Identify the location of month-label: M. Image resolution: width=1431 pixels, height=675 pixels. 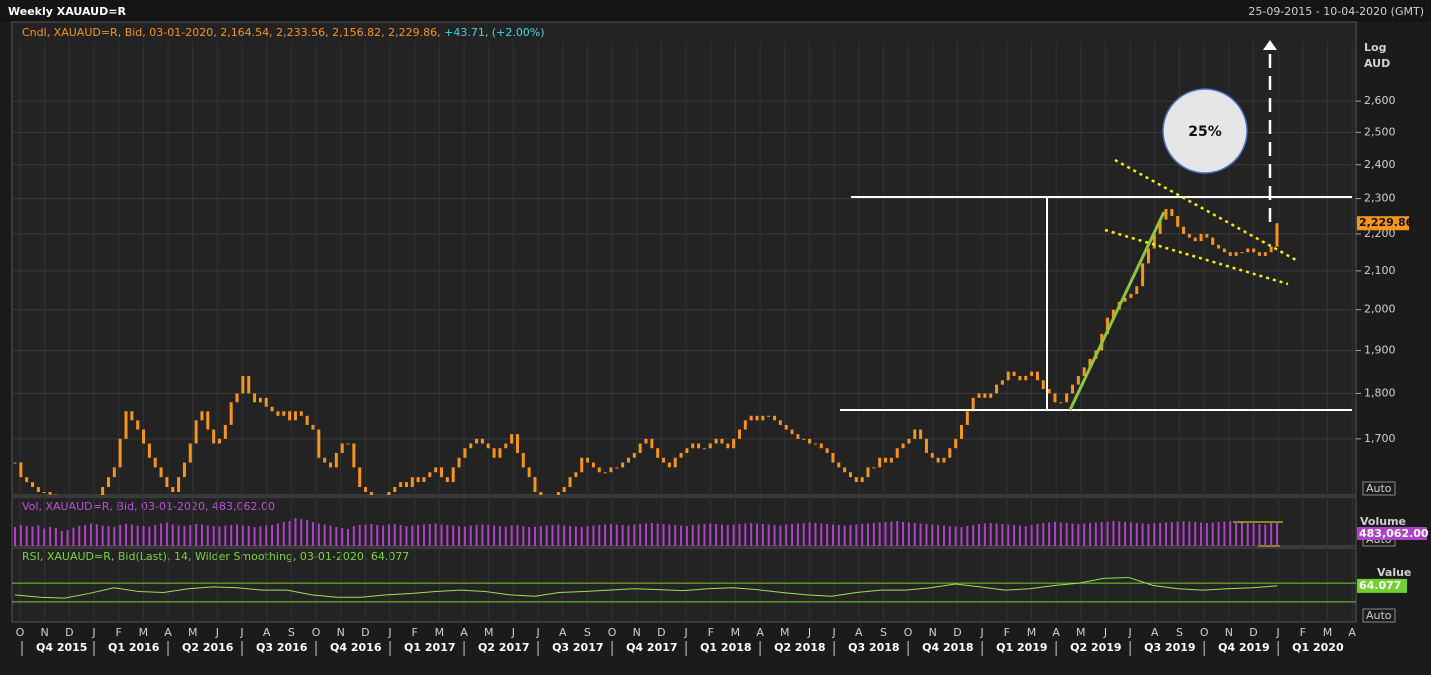
(736, 632).